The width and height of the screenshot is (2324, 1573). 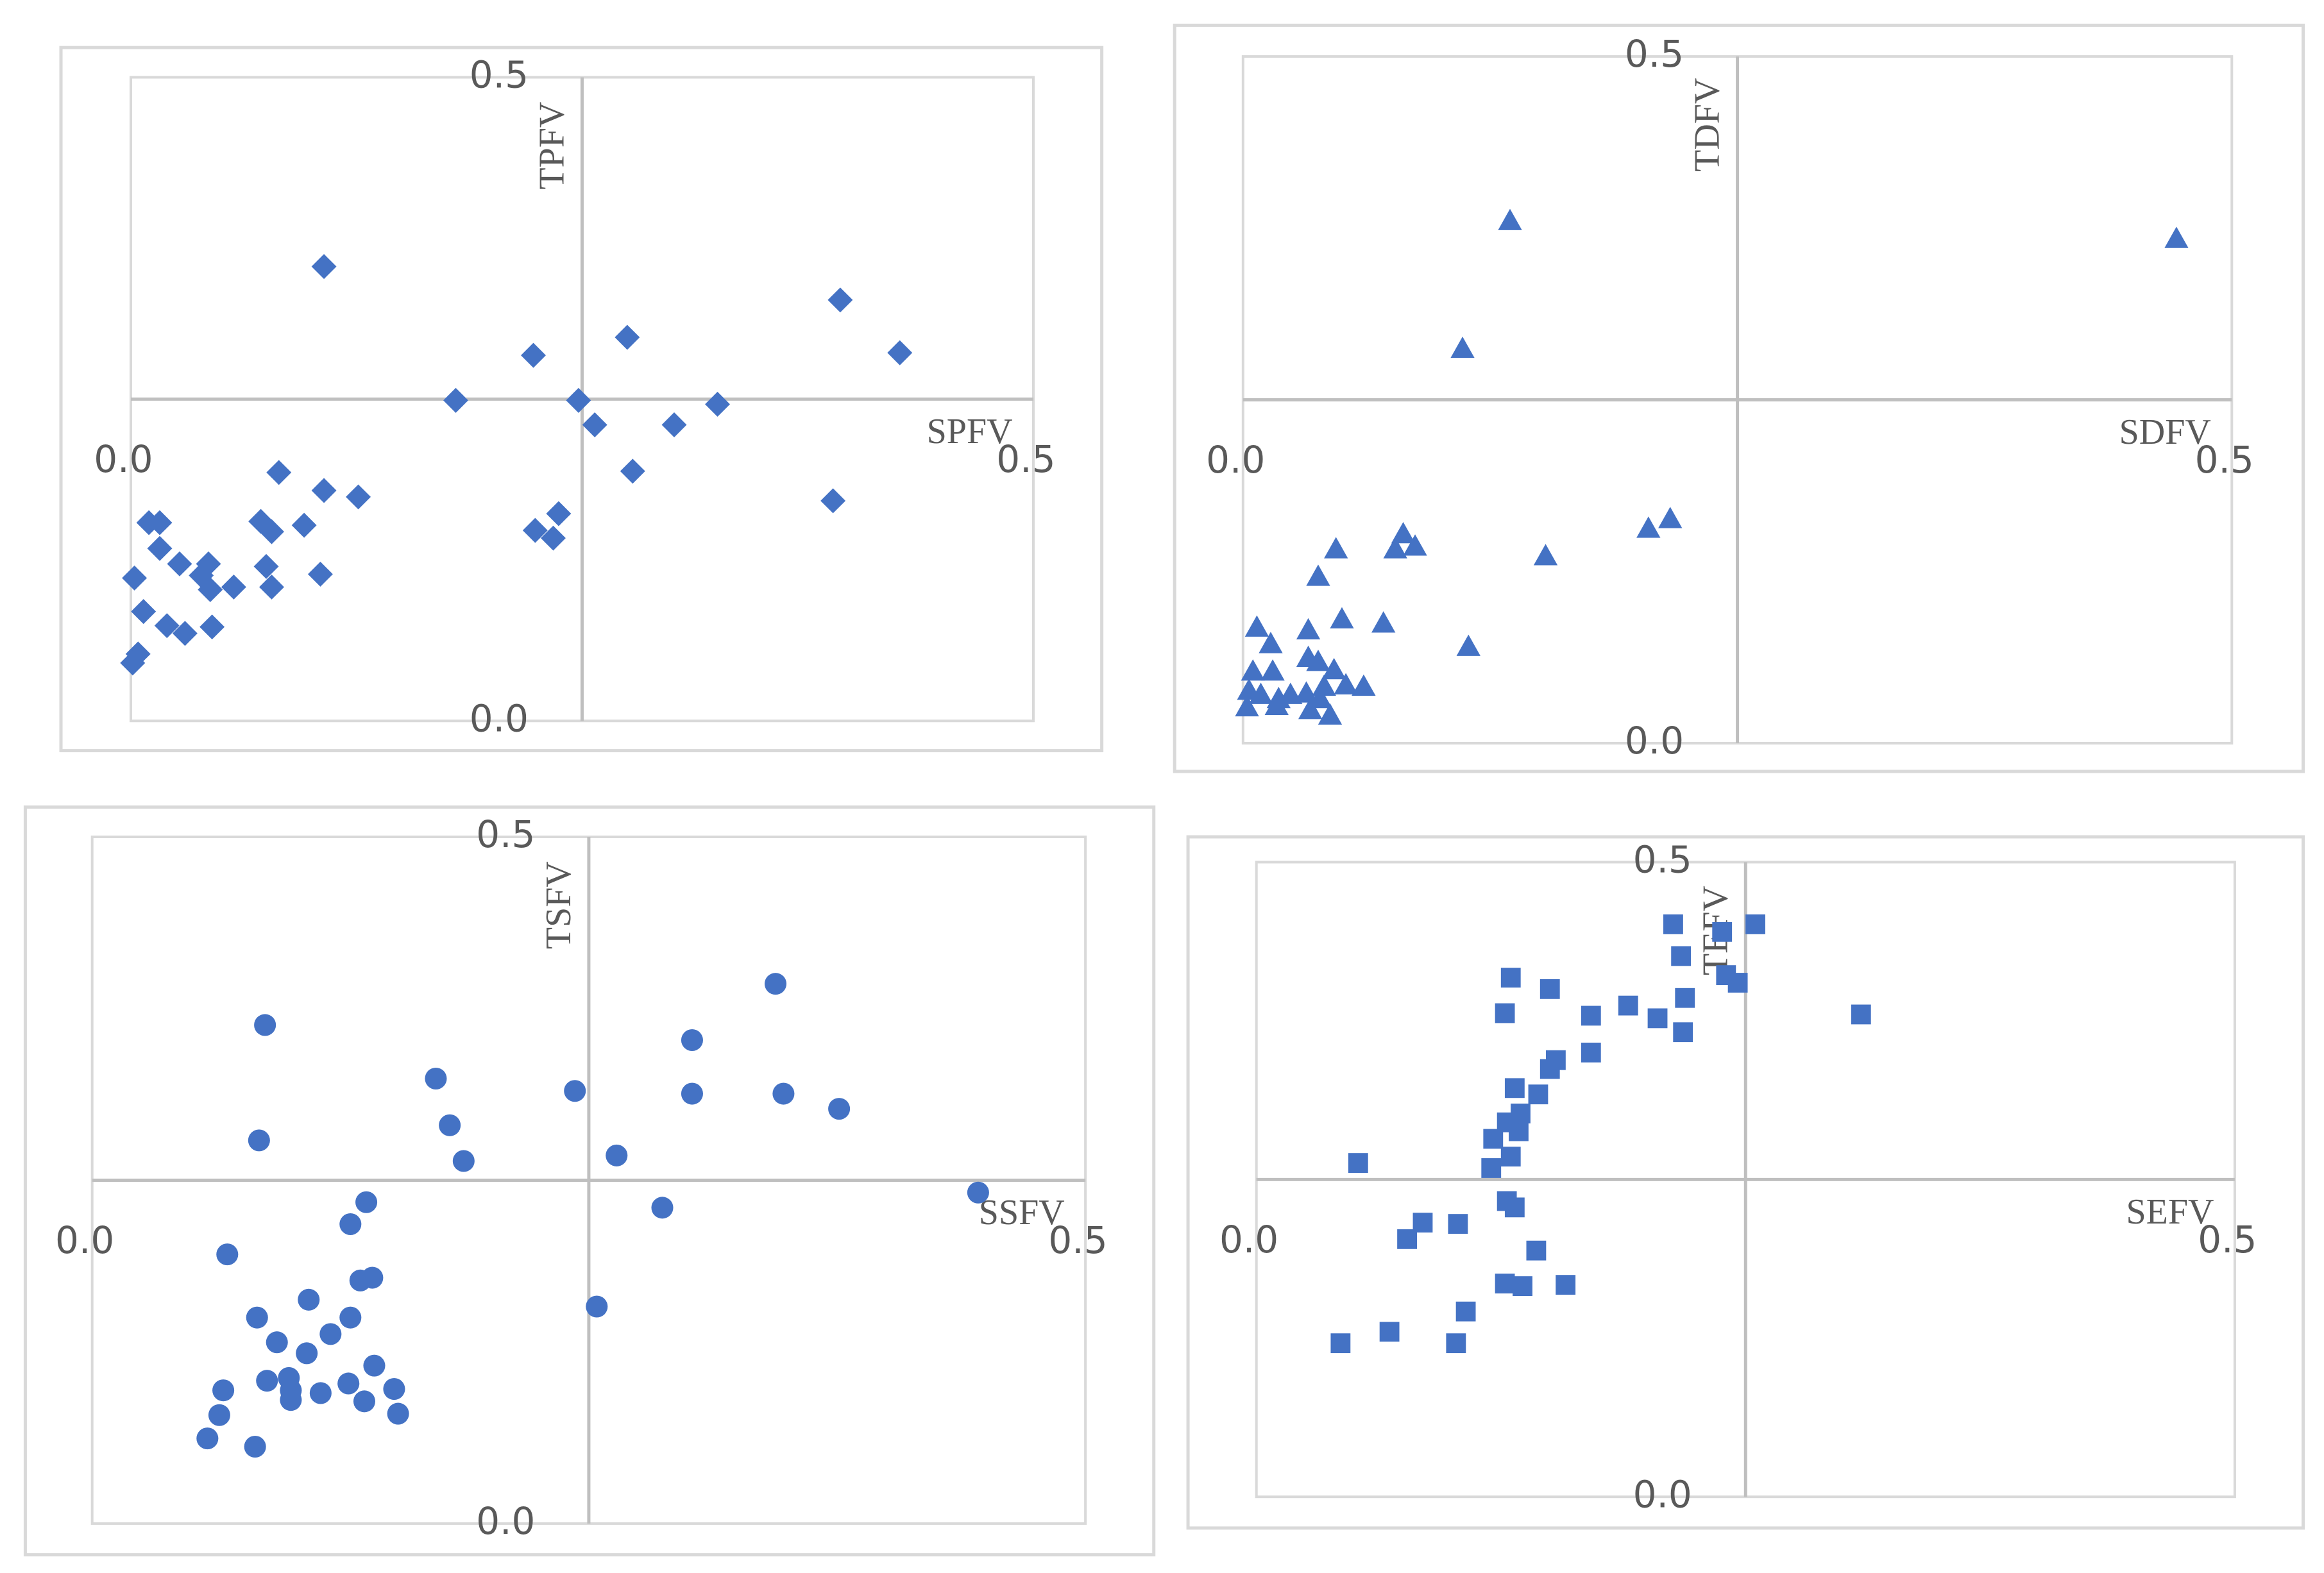 What do you see at coordinates (2170, 1212) in the screenshot?
I see `x-axis-title: SEFV` at bounding box center [2170, 1212].